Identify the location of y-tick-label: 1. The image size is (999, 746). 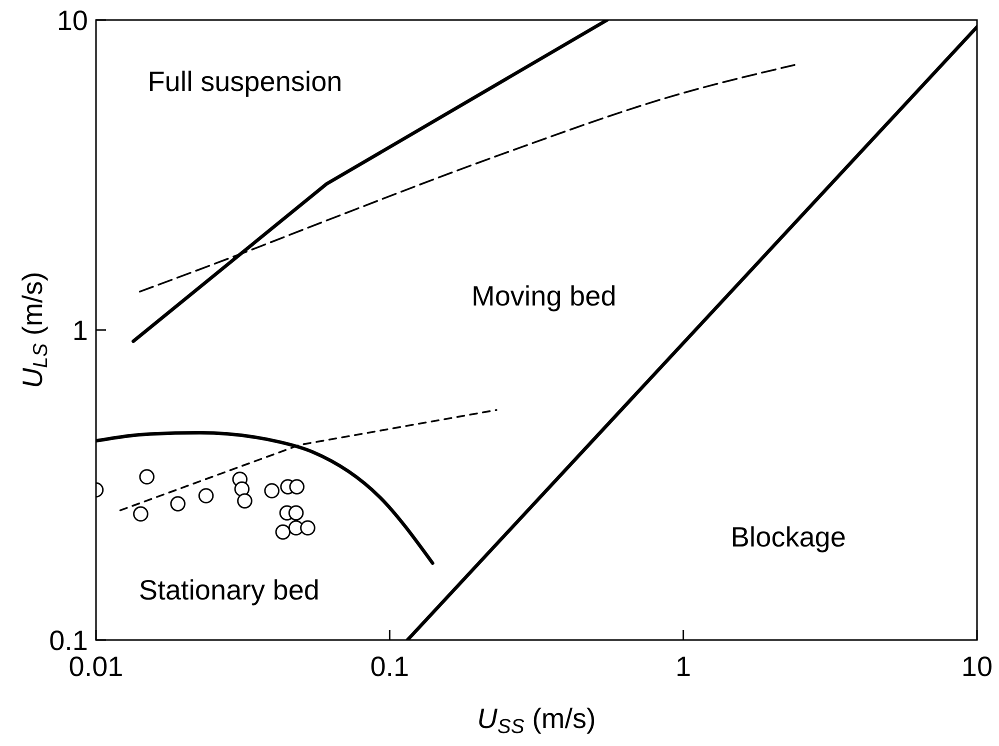
(80, 330).